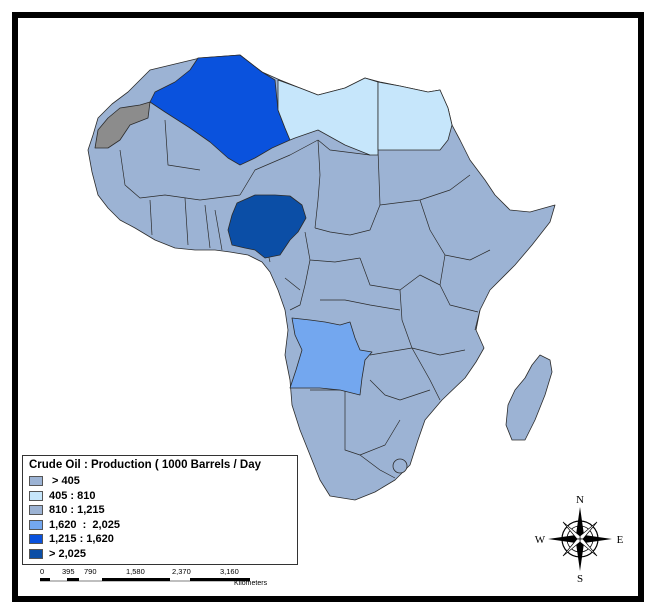 The image size is (656, 612). Describe the element at coordinates (72, 495) in the screenshot. I see `legend-label: 405 : 810` at that location.